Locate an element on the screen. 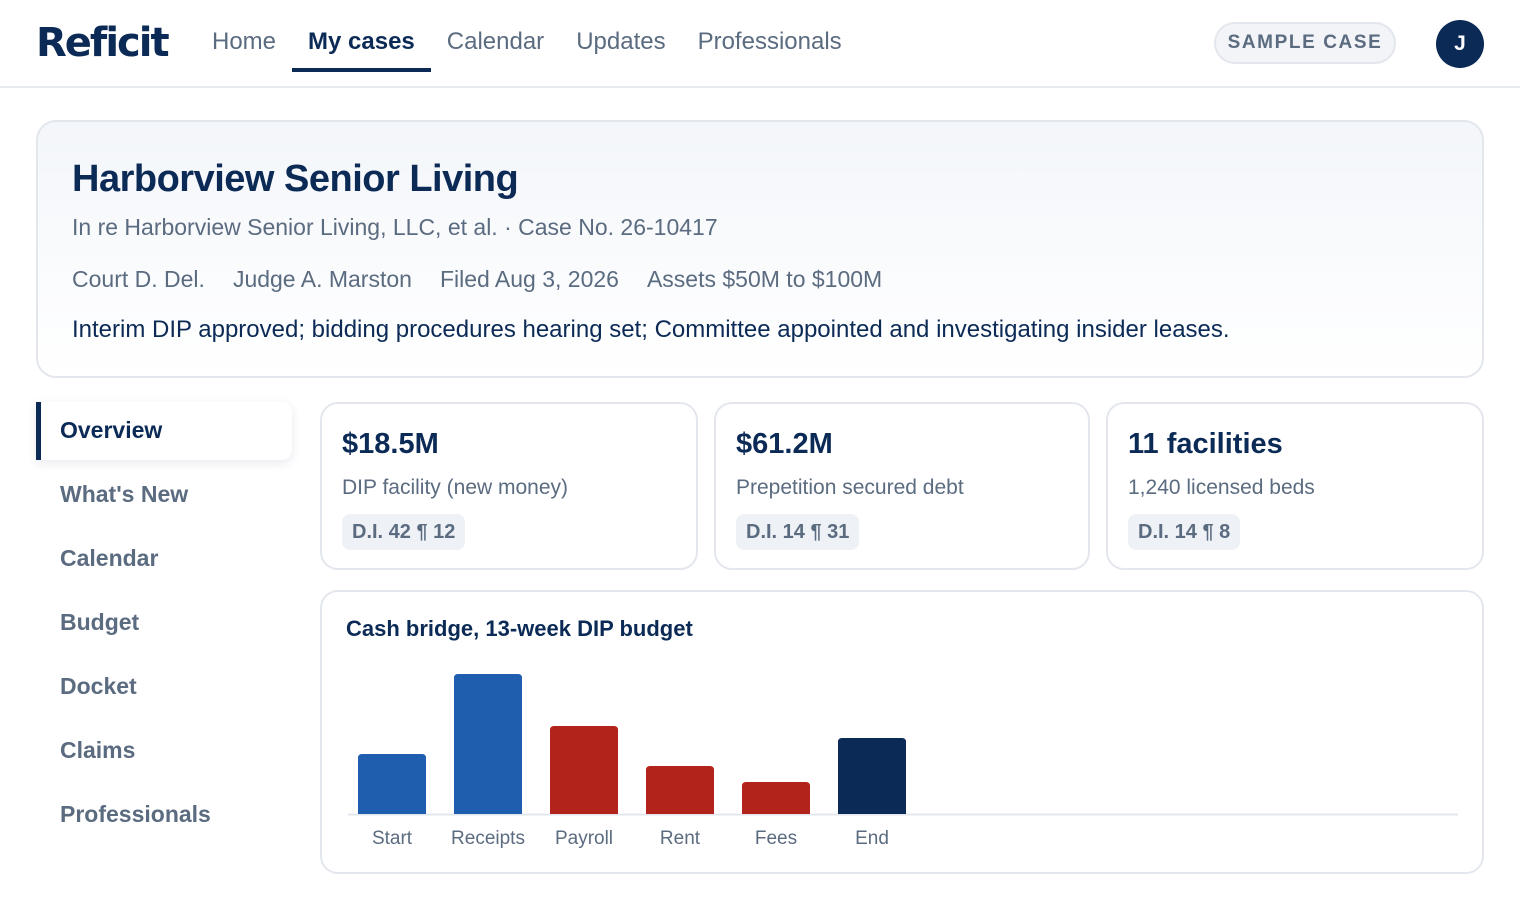 The height and width of the screenshot is (920, 1520). cash-bridge-chart: Start Receipts Payroll Rent Fees End is located at coordinates (903, 761).